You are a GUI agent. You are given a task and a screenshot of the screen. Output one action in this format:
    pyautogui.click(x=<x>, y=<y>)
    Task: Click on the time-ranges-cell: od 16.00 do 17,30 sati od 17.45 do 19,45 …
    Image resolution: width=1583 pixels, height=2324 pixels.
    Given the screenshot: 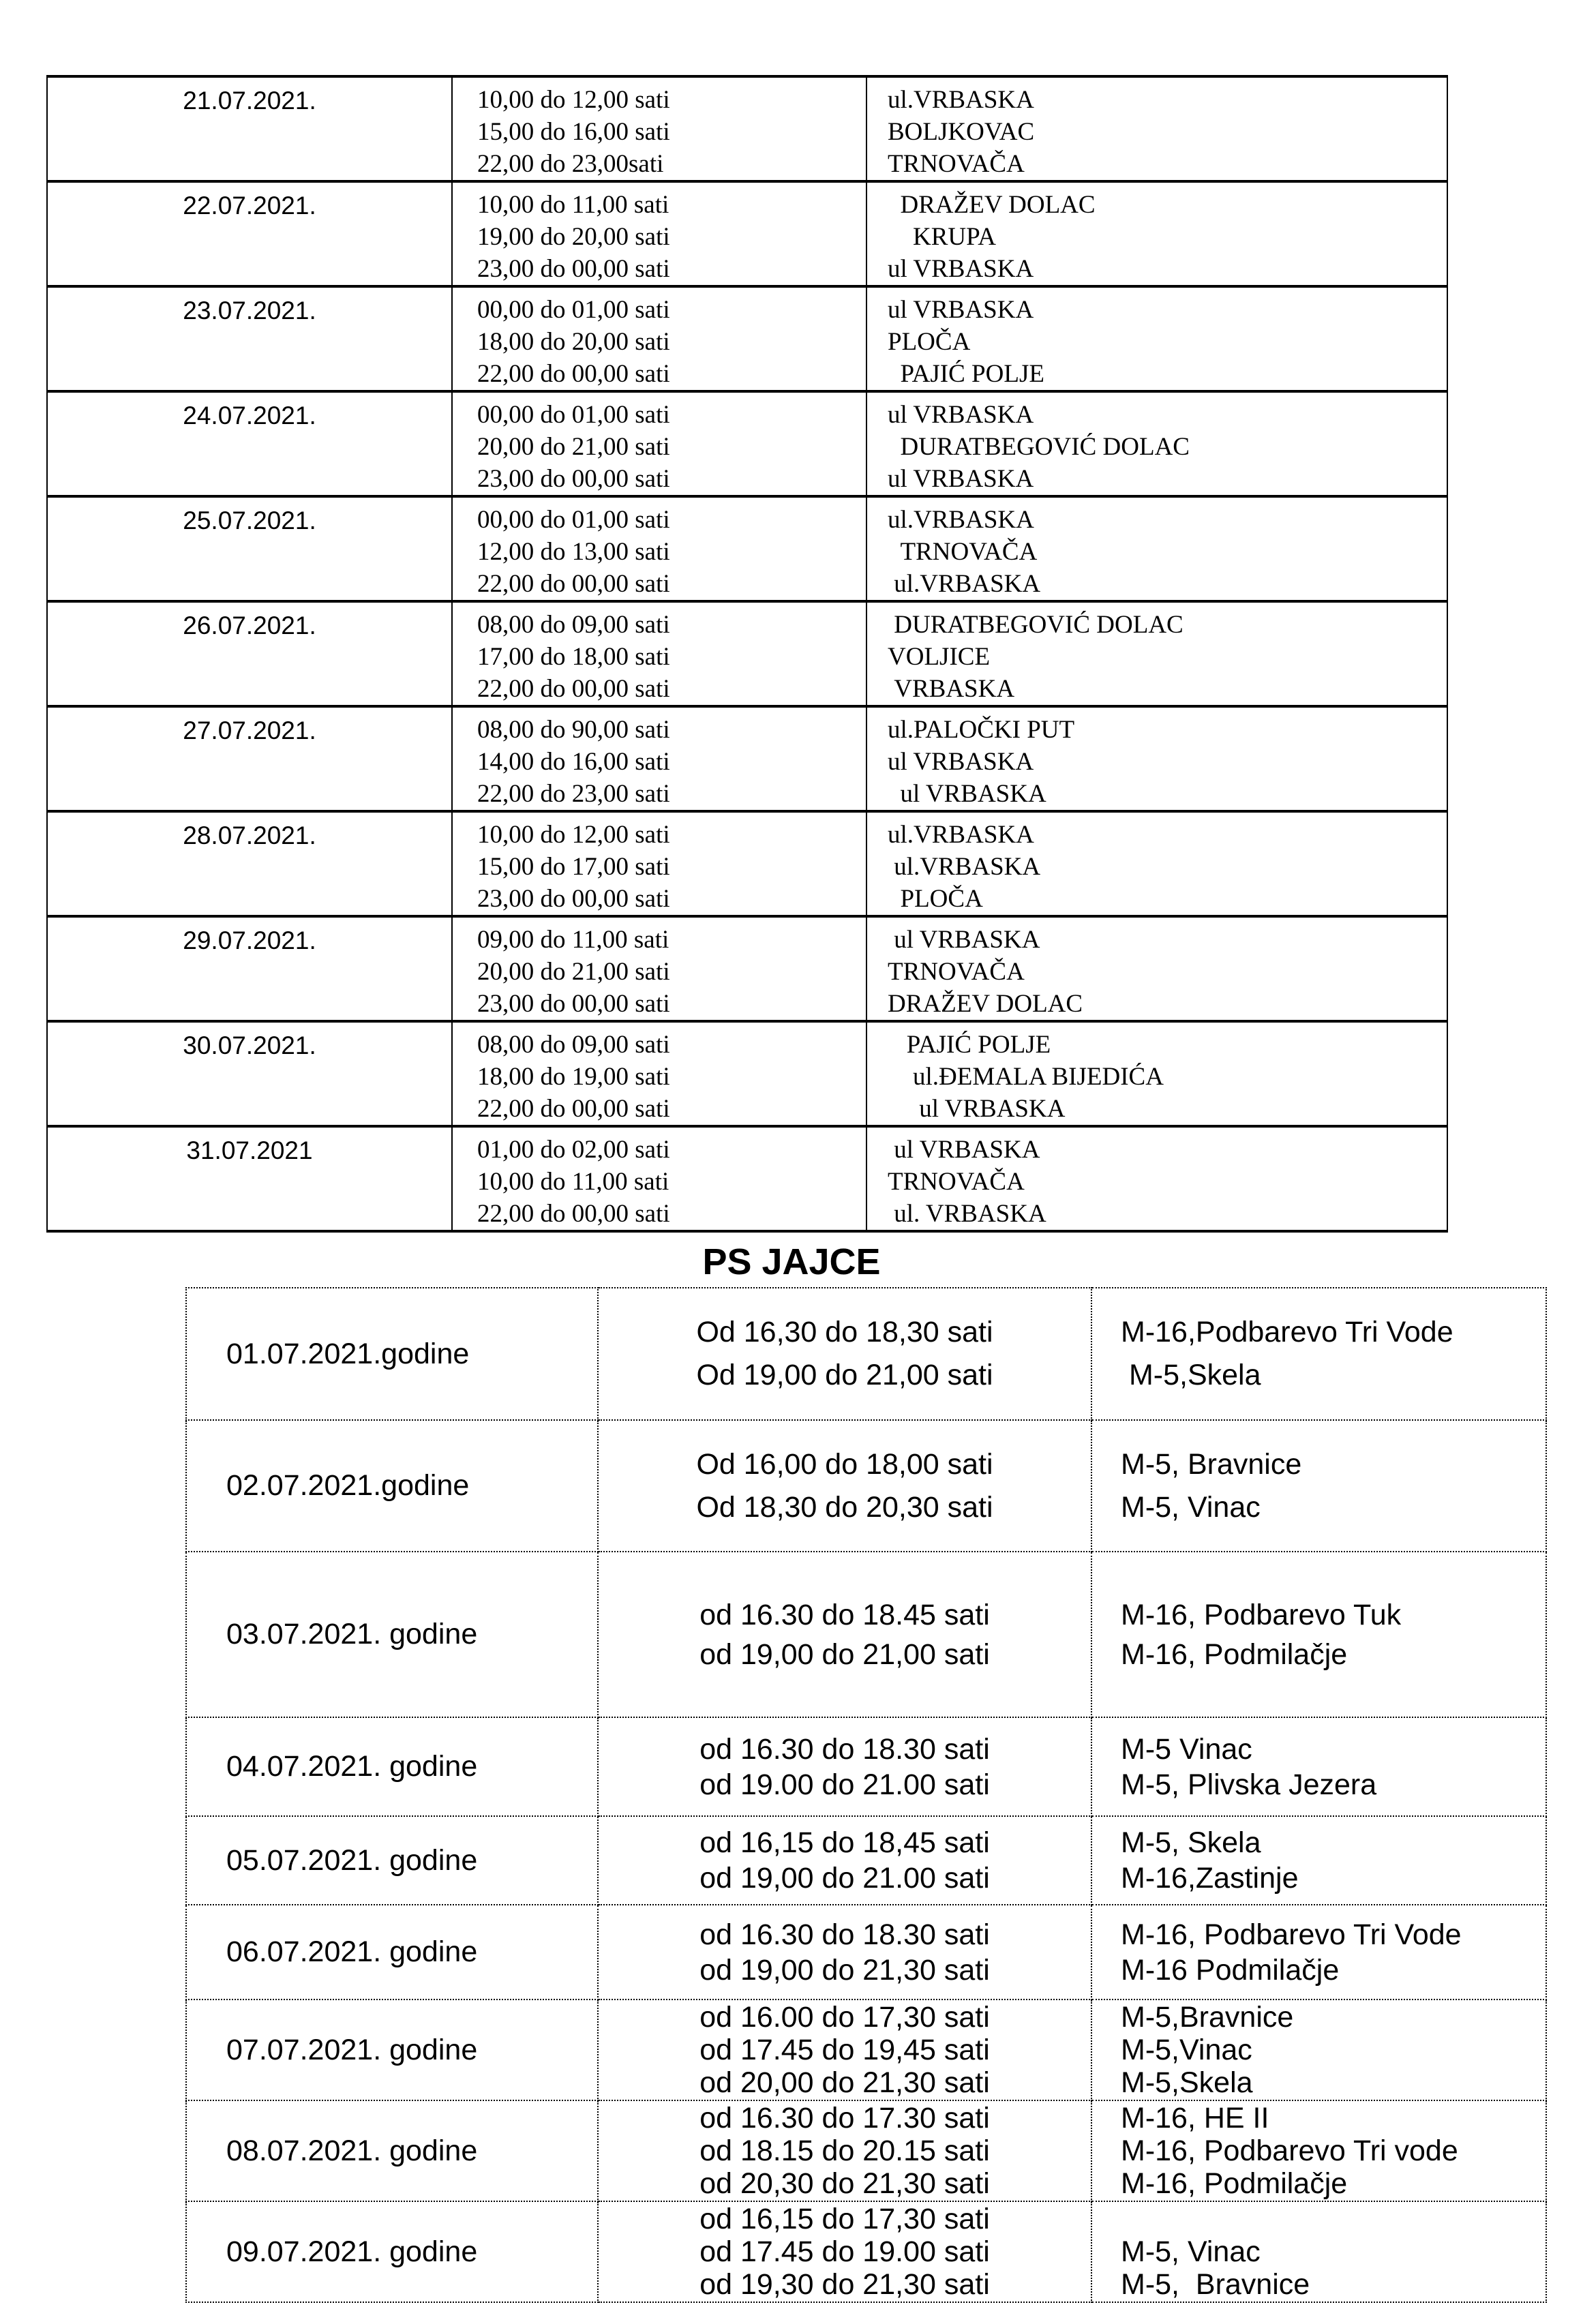 What is the action you would take?
    pyautogui.click(x=844, y=2050)
    